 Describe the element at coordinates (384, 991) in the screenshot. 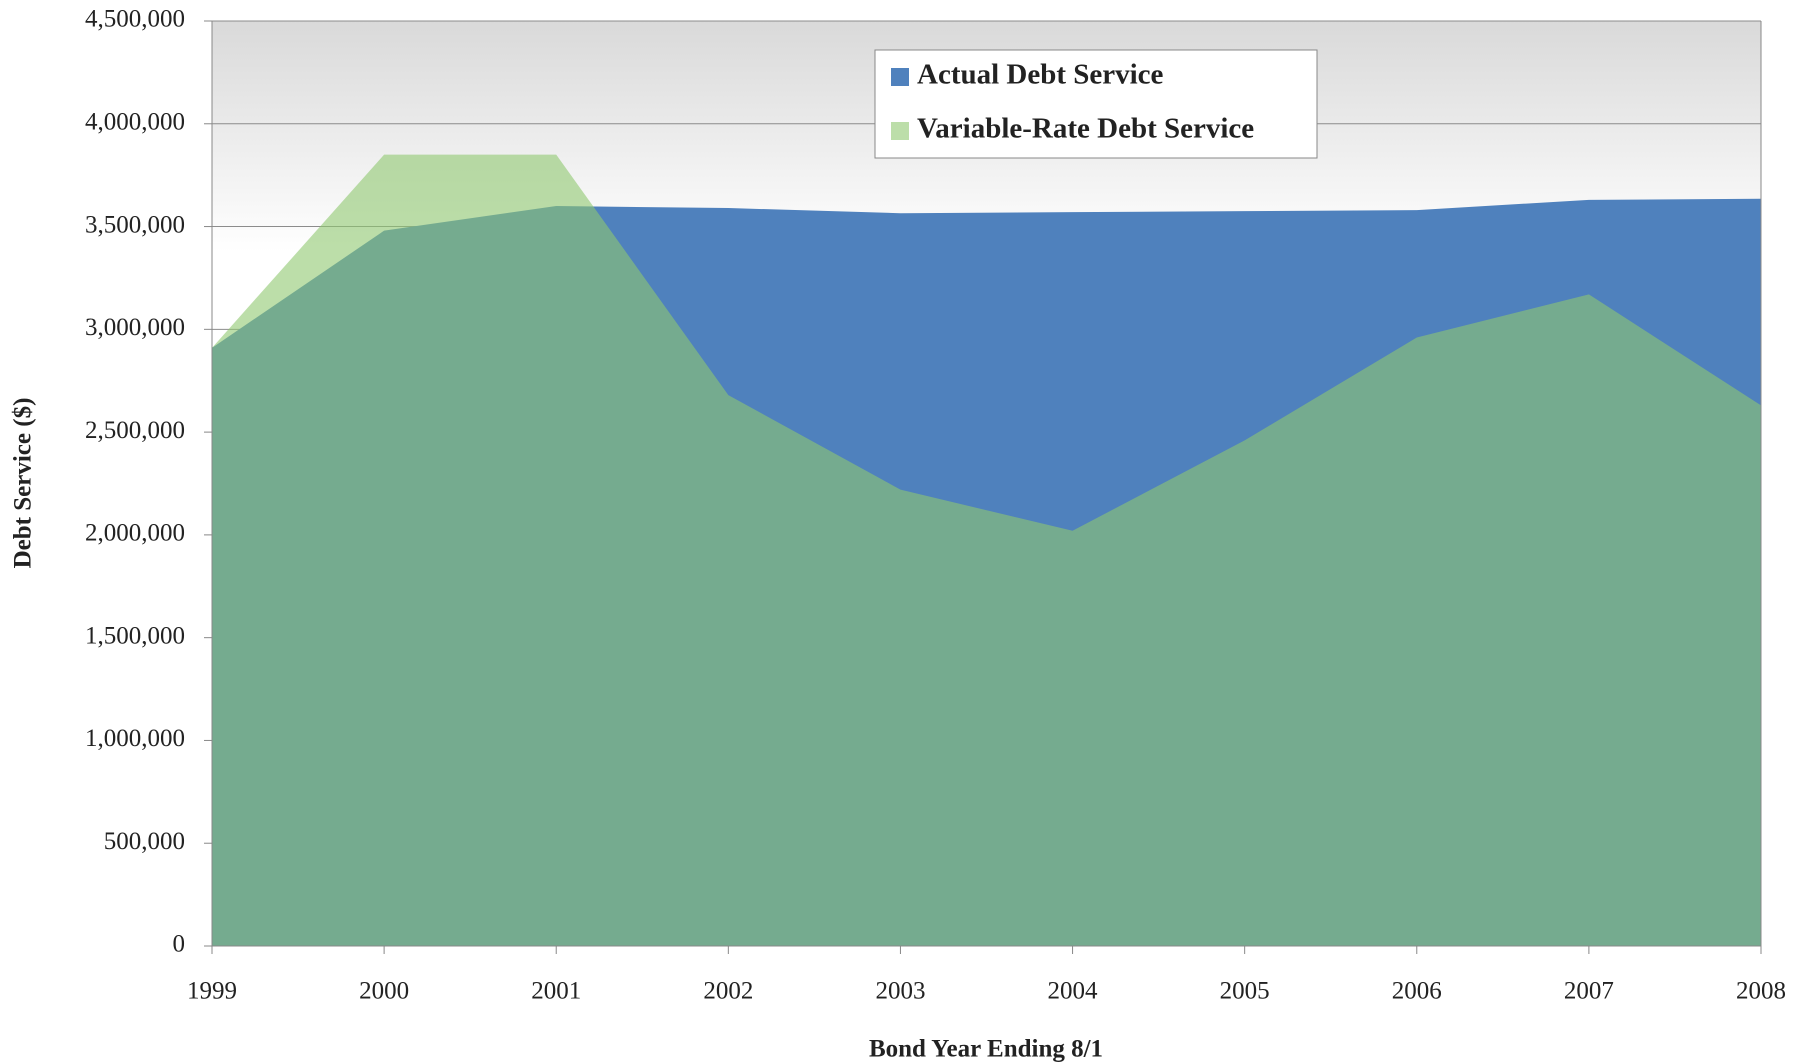

I see `x-tick-label: 2000` at that location.